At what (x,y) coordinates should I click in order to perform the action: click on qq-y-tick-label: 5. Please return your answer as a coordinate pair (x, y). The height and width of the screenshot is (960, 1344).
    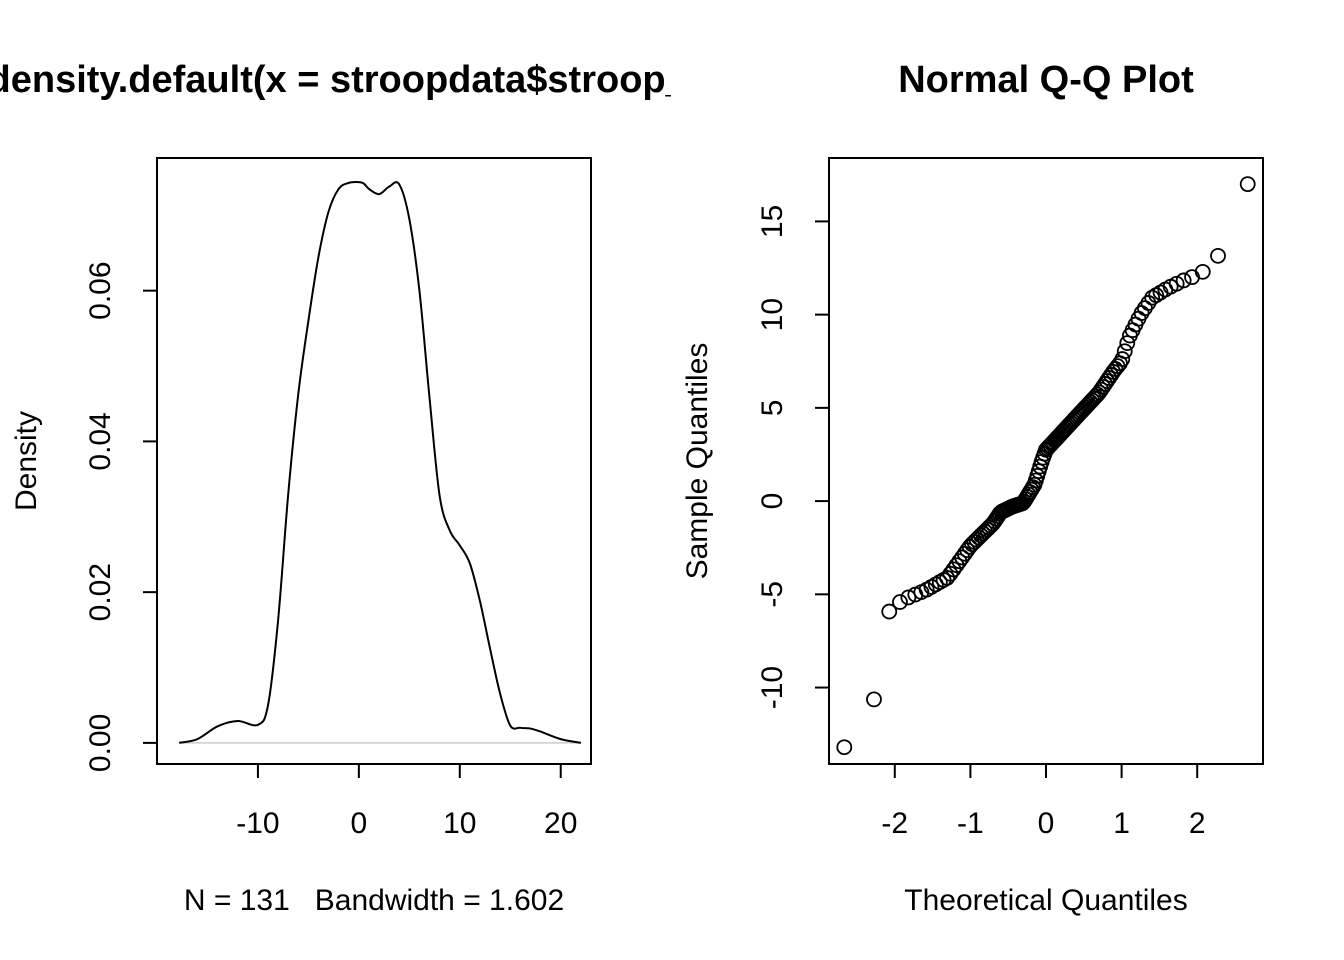
    Looking at the image, I should click on (772, 408).